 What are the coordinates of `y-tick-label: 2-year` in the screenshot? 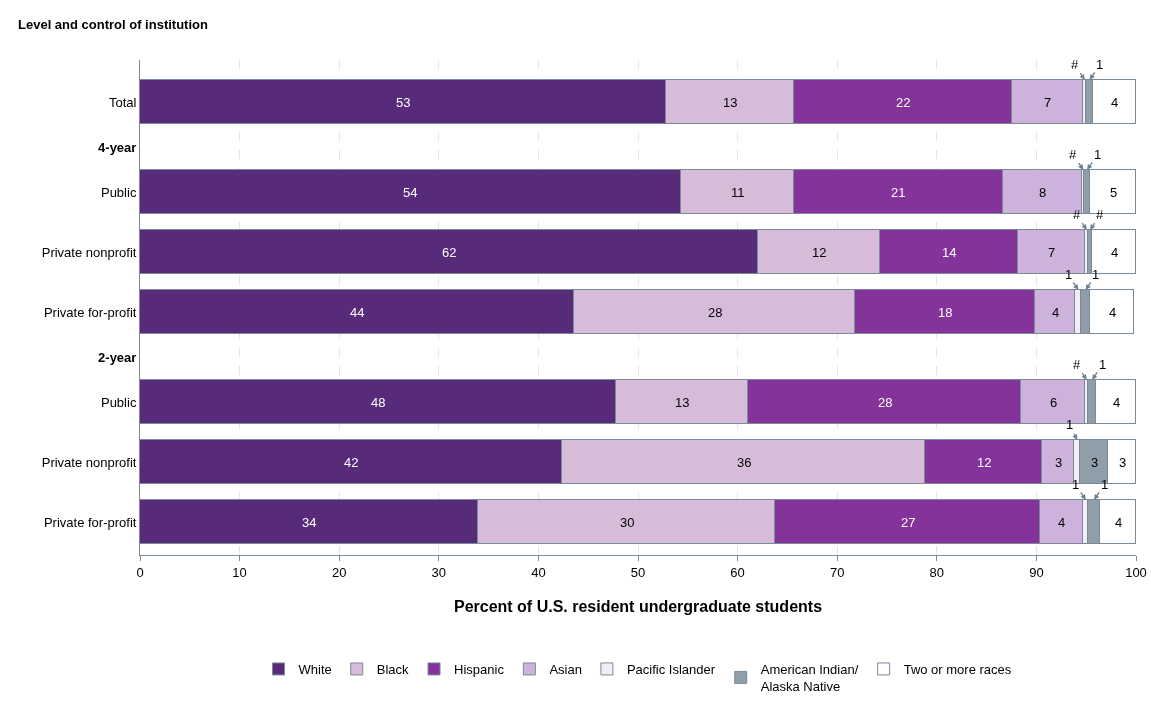 It's located at (117, 357).